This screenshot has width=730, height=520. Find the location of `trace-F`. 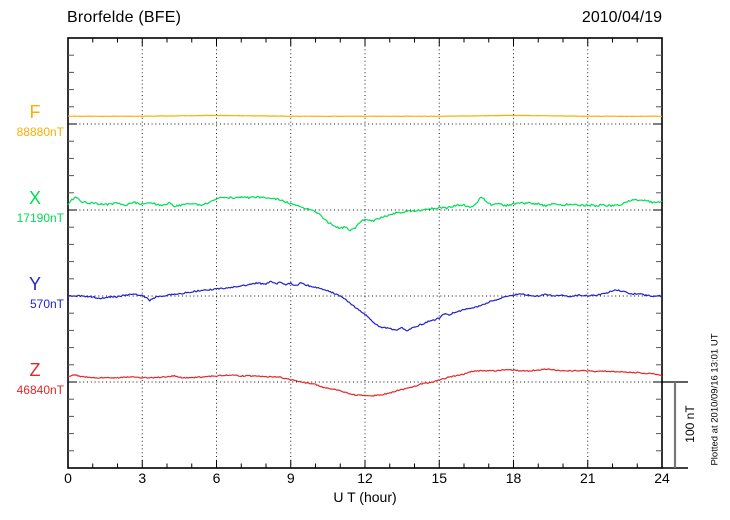

trace-F is located at coordinates (365, 116).